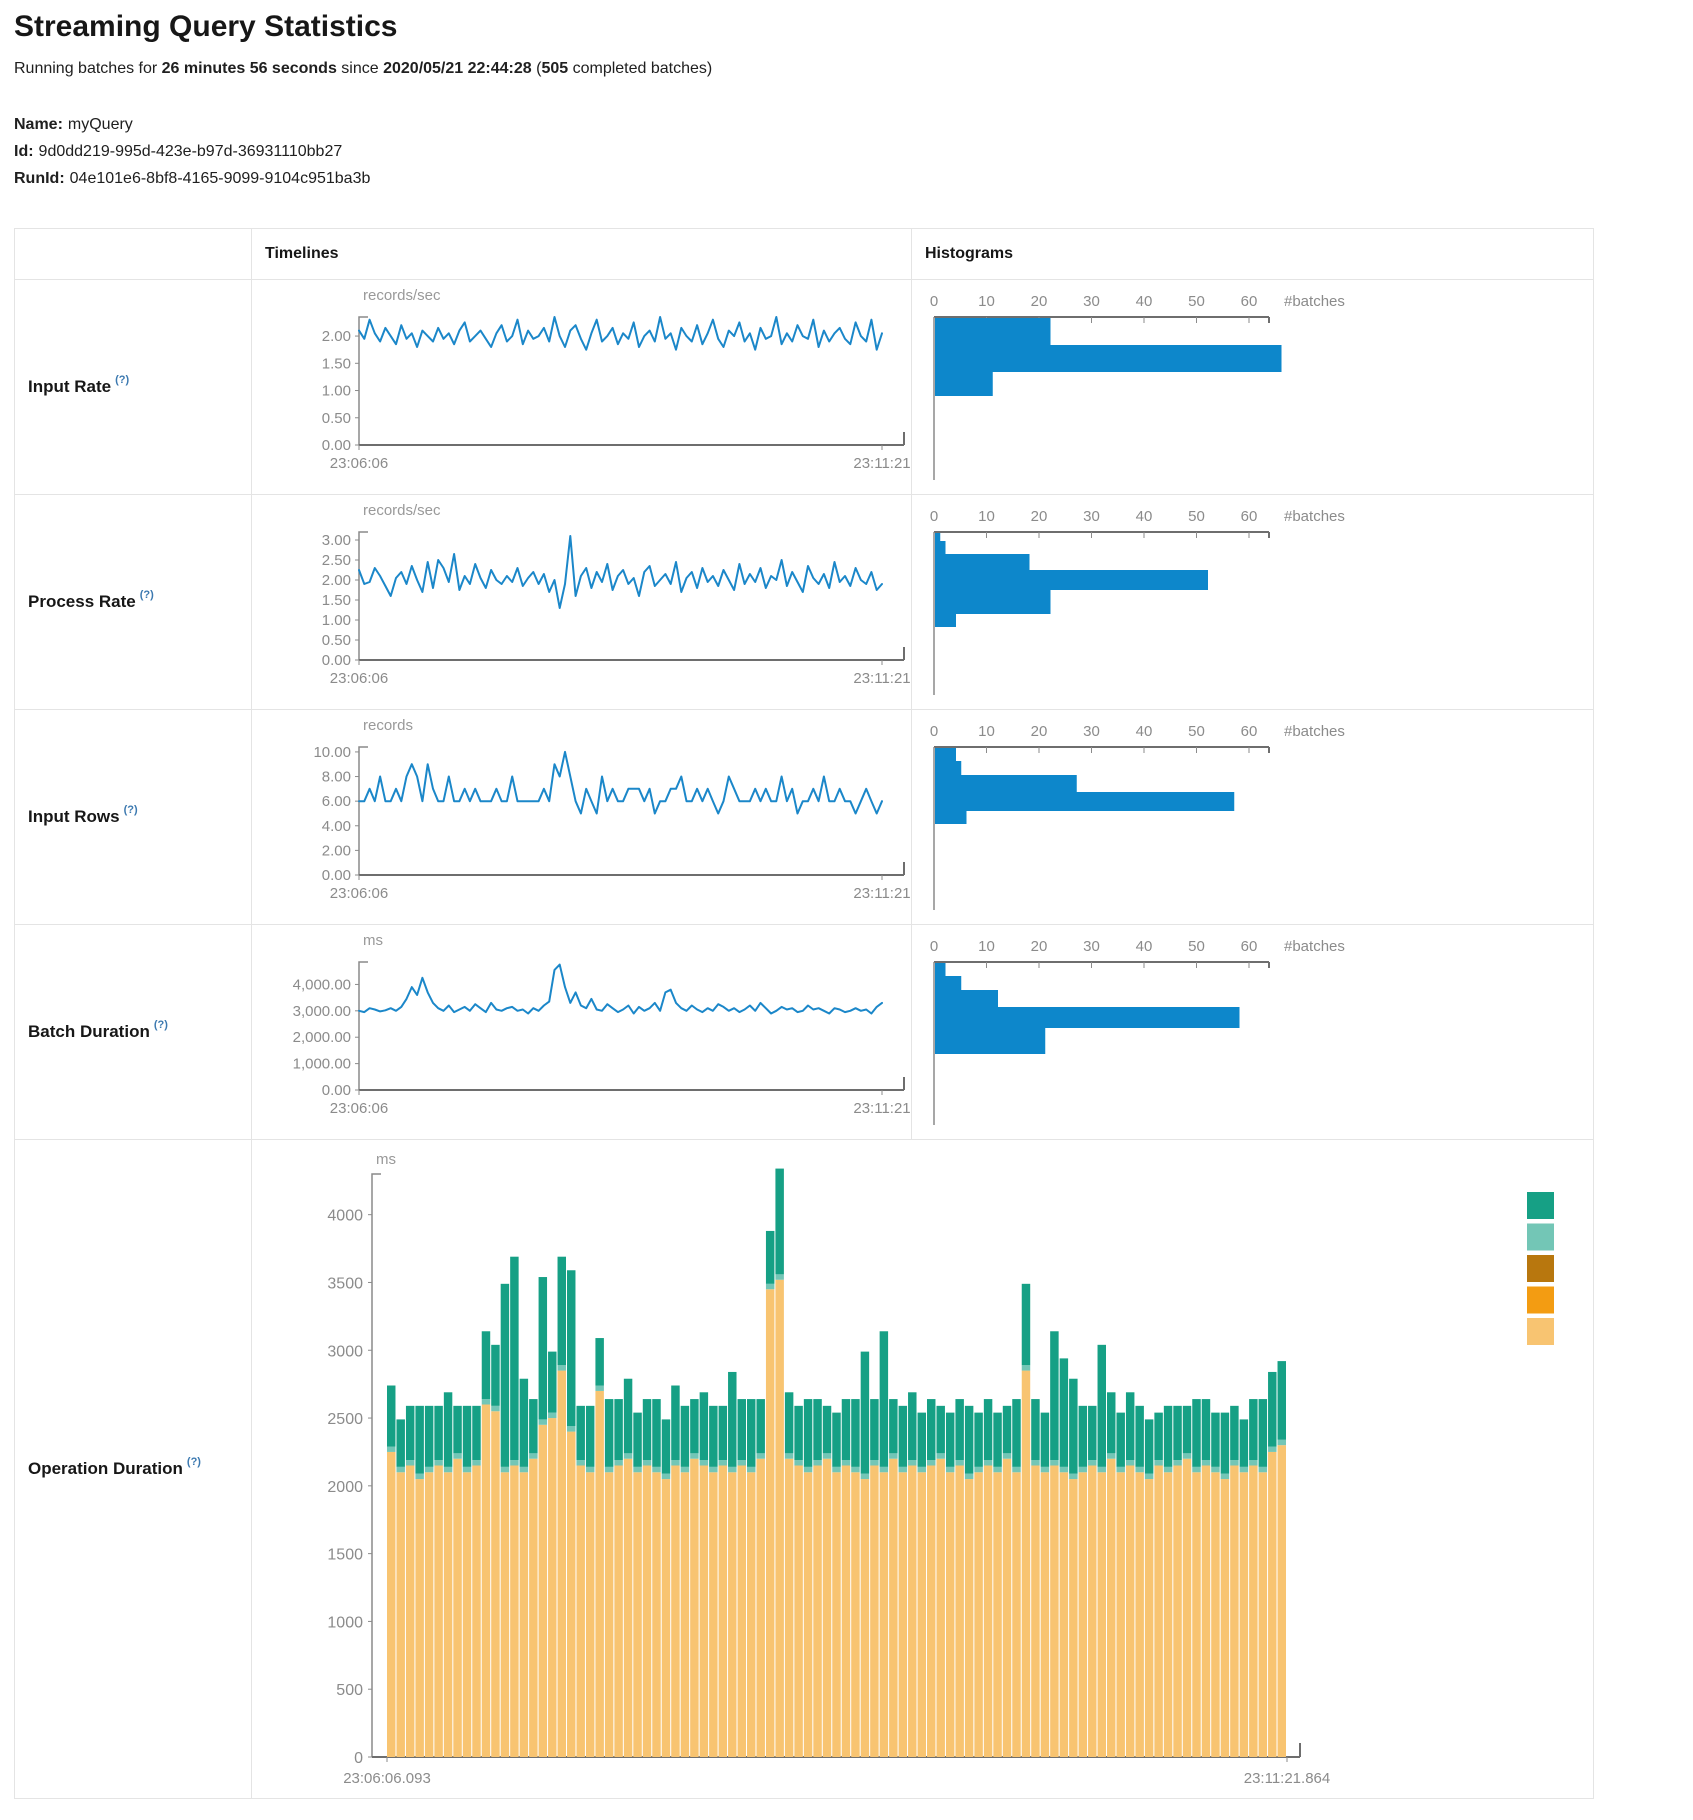  Describe the element at coordinates (359, 463) in the screenshot. I see `svg-text: 23:06:06` at that location.